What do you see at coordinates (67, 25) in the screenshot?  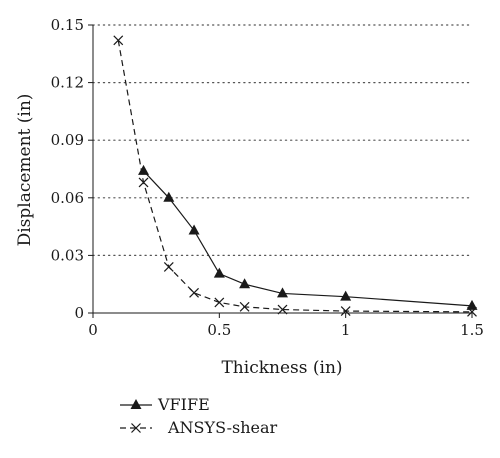 I see `y-tick-label: 0.15` at bounding box center [67, 25].